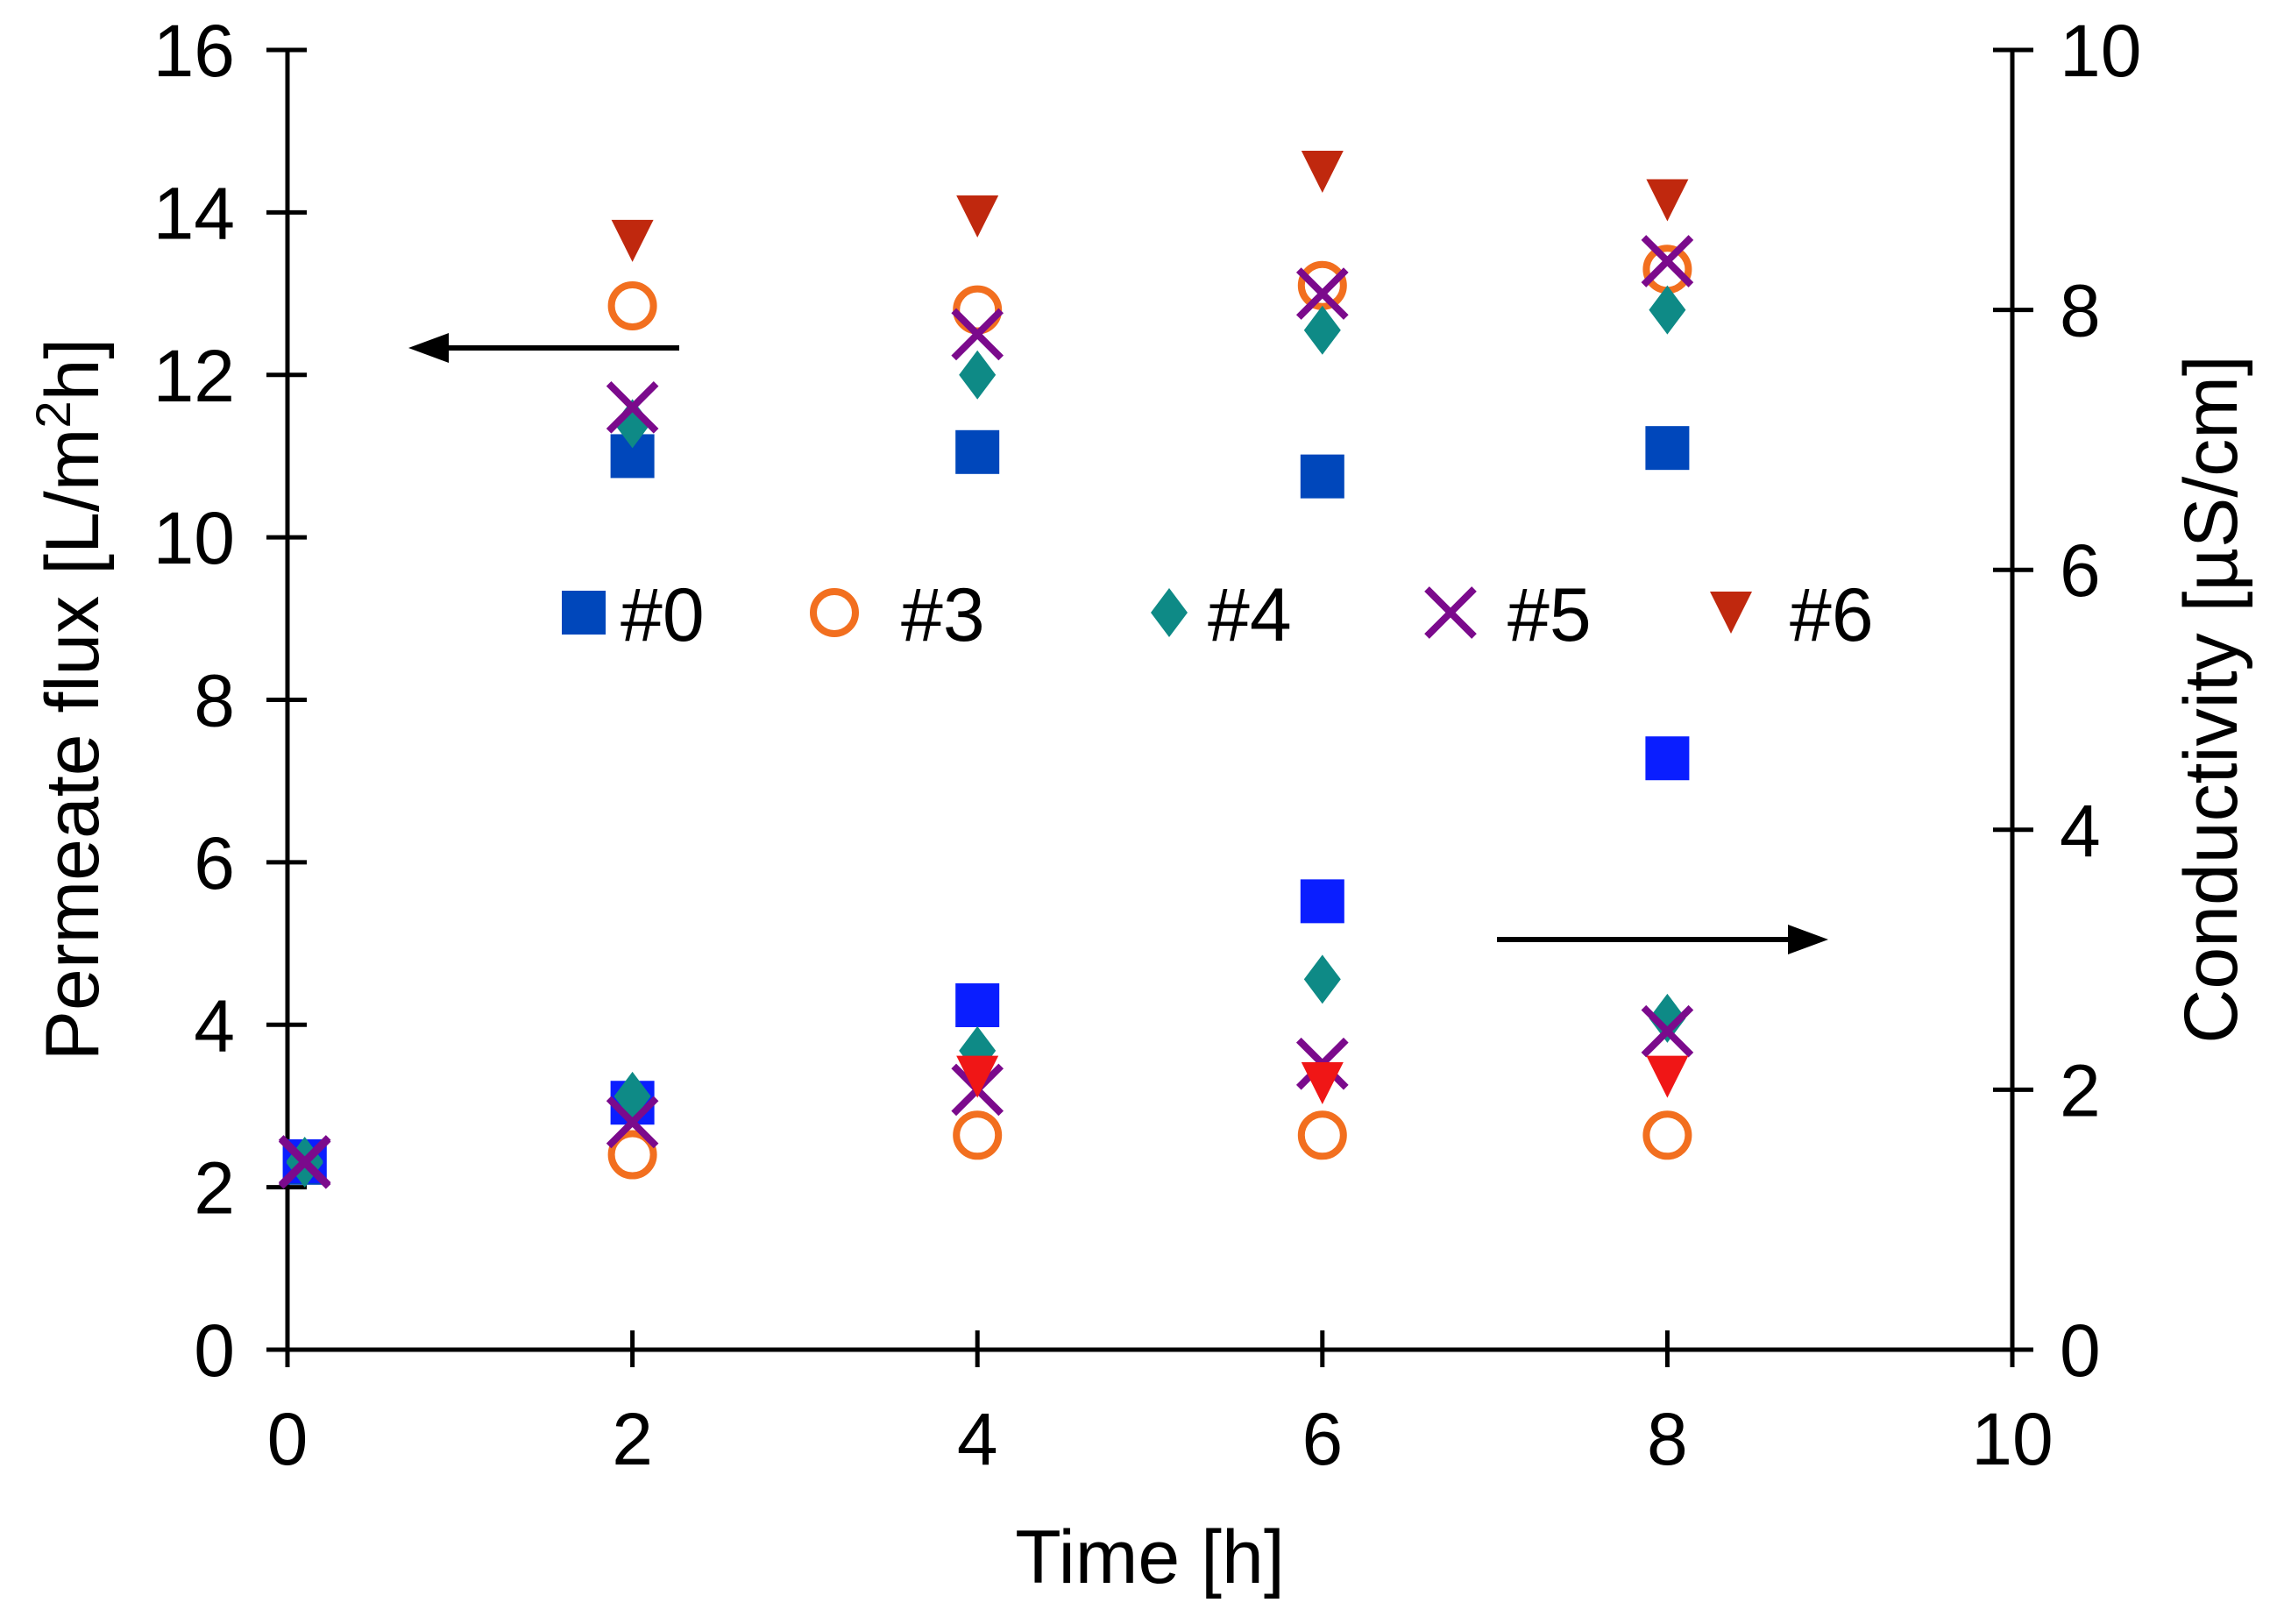  What do you see at coordinates (543, 348) in the screenshot?
I see `left-axis-arrow` at bounding box center [543, 348].